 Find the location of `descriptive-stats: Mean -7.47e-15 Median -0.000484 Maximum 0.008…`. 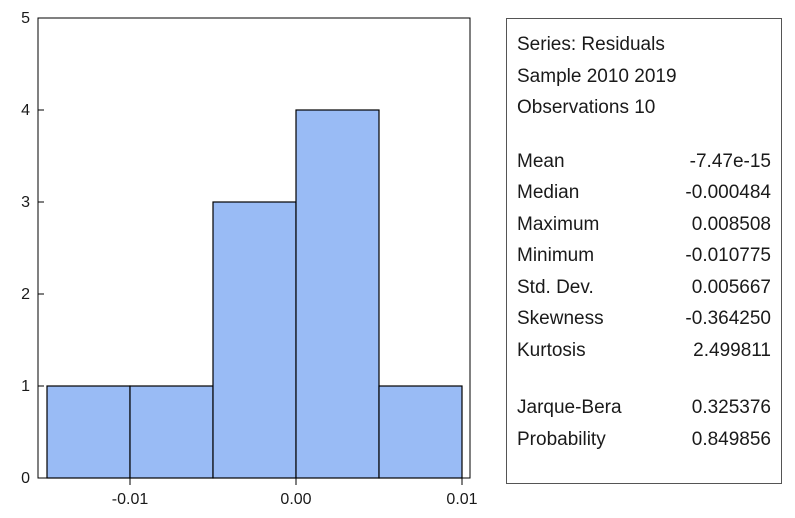

descriptive-stats: Mean -7.47e-15 Median -0.000484 Maximum 0.008… is located at coordinates (644, 256).